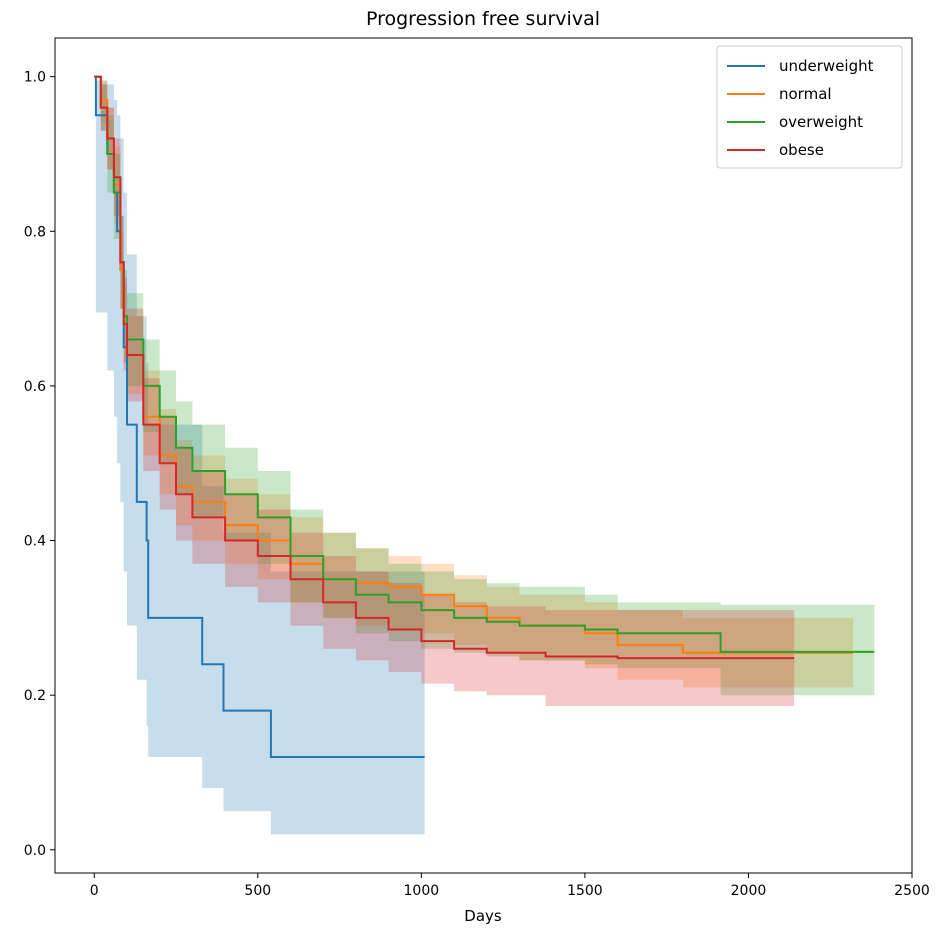 This screenshot has height=936, width=937. I want to click on legend-label-underweight: underweight, so click(826, 66).